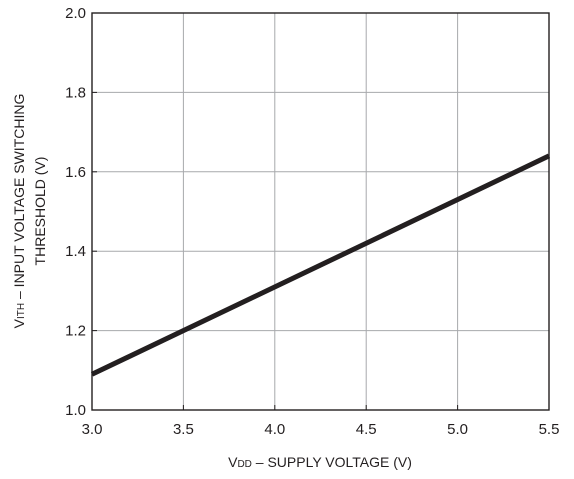 Image resolution: width=574 pixels, height=479 pixels. What do you see at coordinates (75, 212) in the screenshot?
I see `y-tick-labels: 1.0 1.2 1.4 1.6 1.8 2.0` at bounding box center [75, 212].